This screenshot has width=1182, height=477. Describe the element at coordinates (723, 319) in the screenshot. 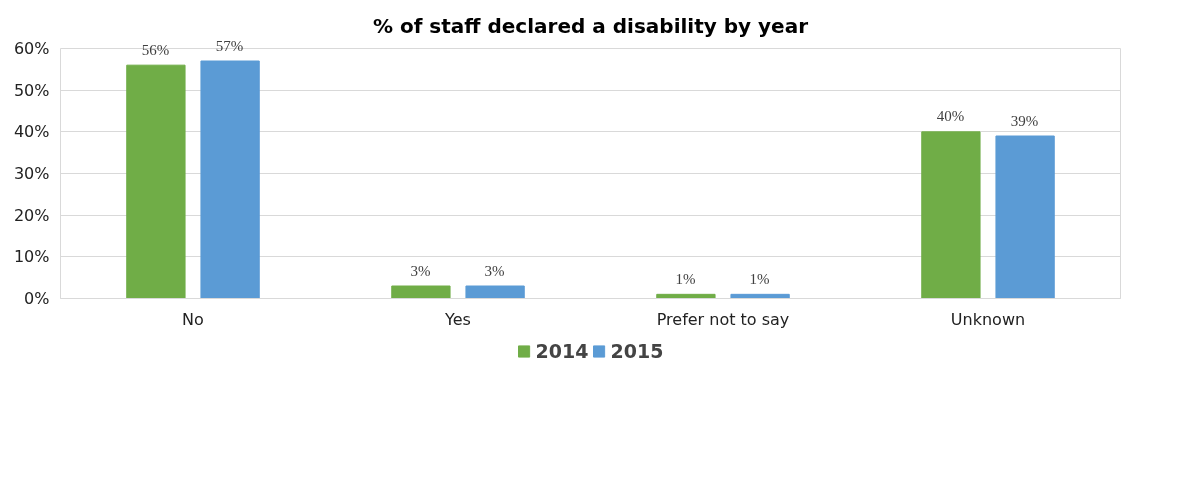

I see `x-tick-label: Prefer not to say` at that location.